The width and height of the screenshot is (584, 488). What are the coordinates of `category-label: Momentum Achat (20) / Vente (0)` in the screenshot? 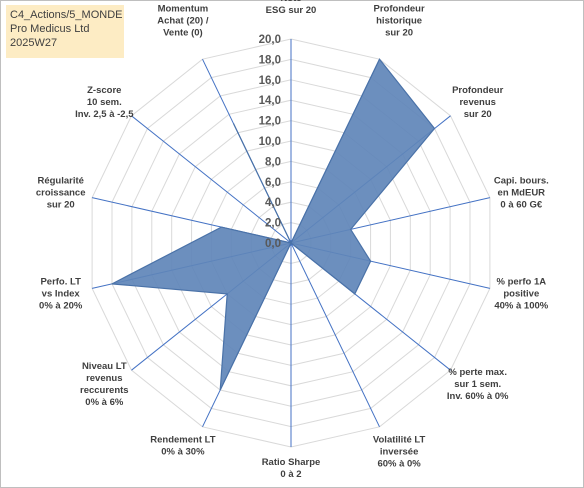 It's located at (183, 20).